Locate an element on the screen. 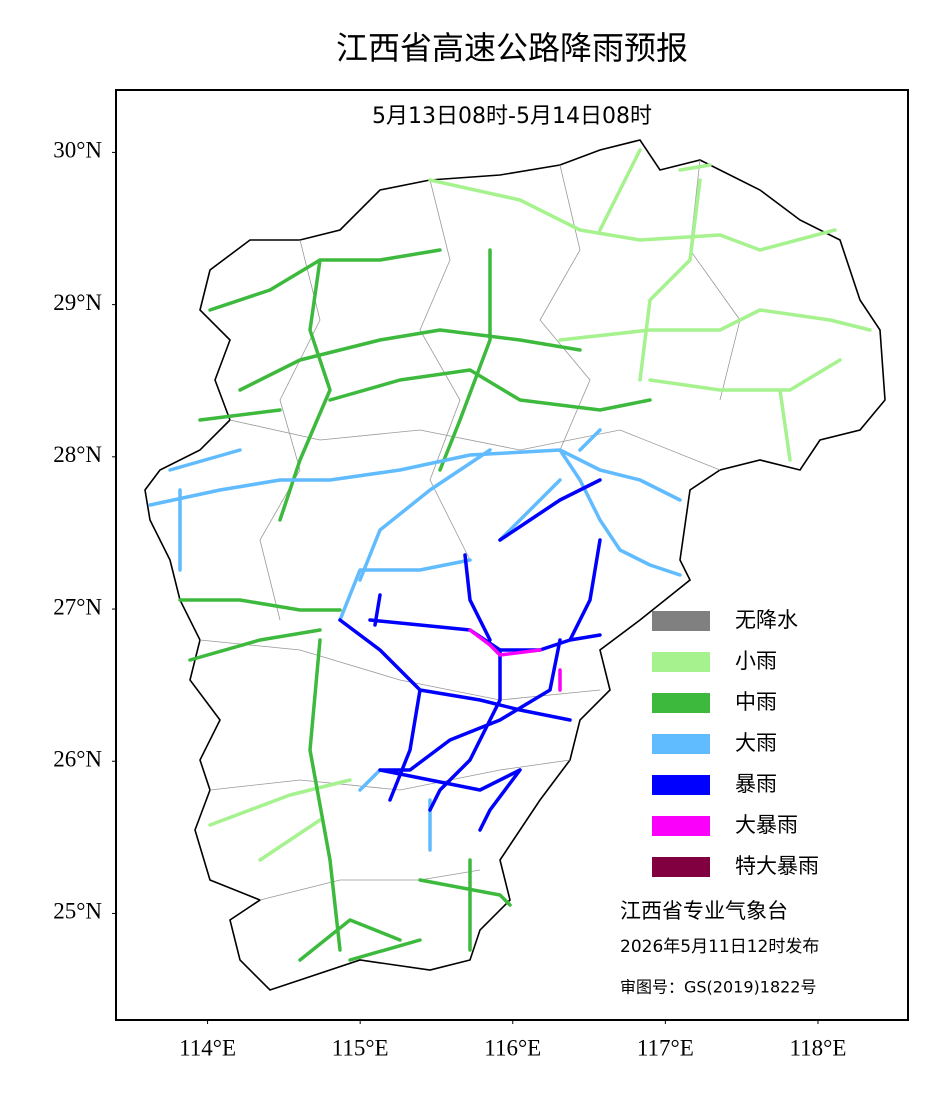 The image size is (938, 1098). legend-label: 中雨 is located at coordinates (756, 702).